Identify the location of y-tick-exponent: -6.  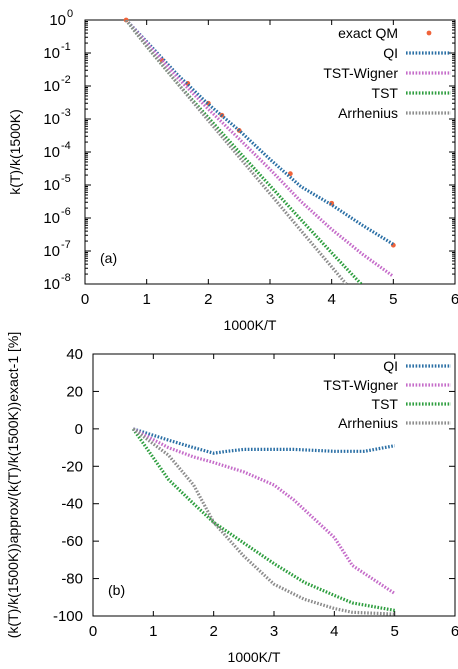
(66, 212).